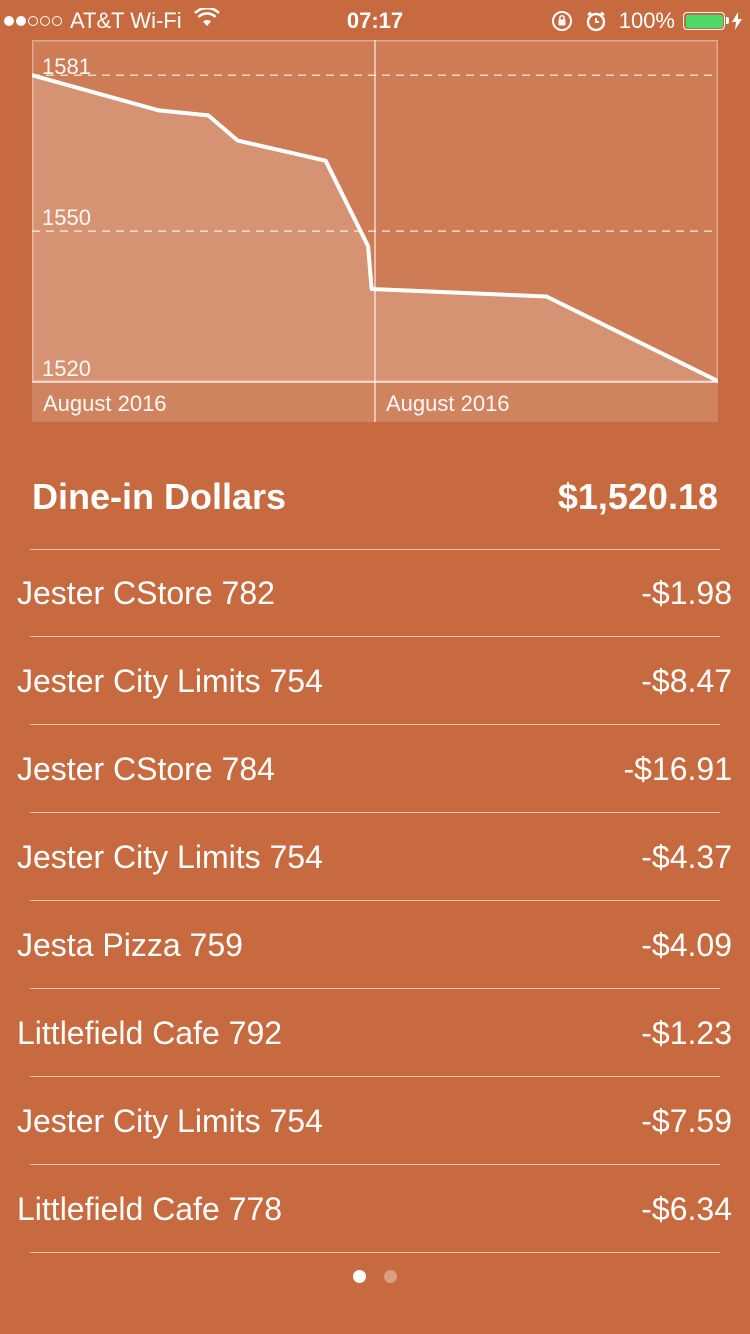  I want to click on status-bar: AT&T Wi-Fi 07:17 100%, so click(375, 20).